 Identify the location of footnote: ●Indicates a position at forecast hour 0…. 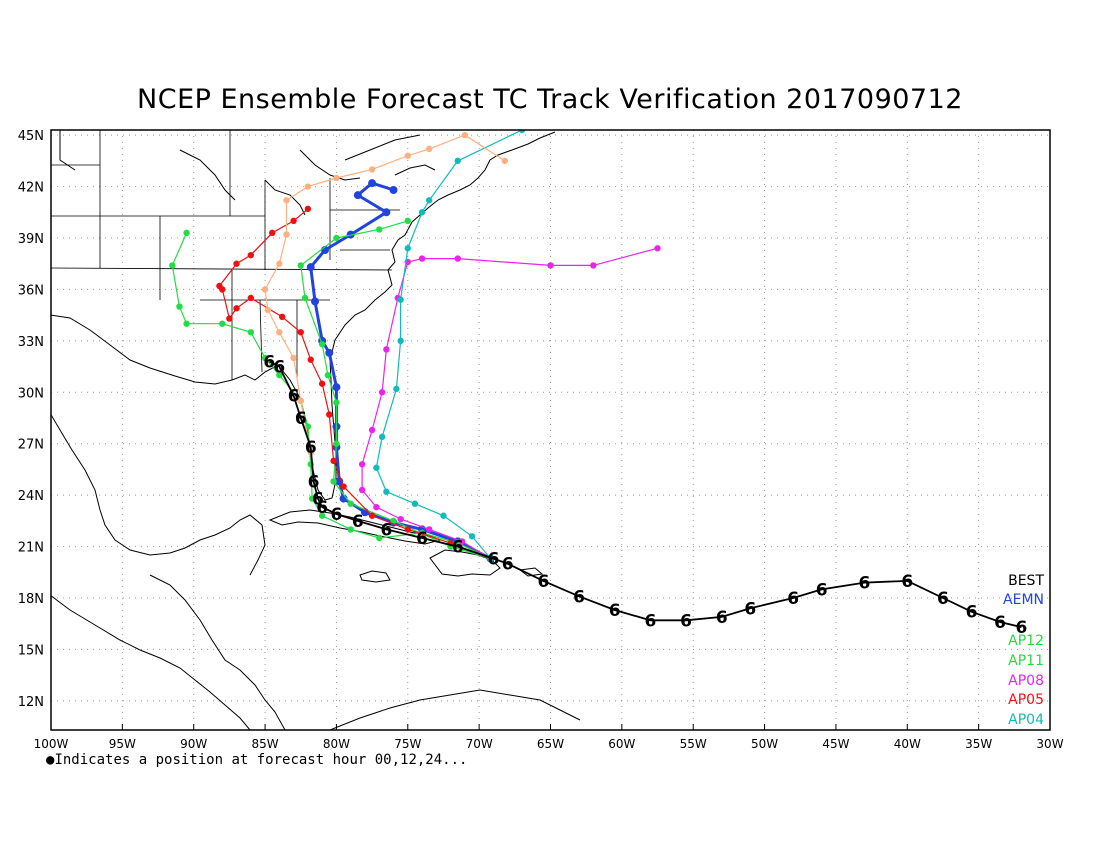
(256, 760).